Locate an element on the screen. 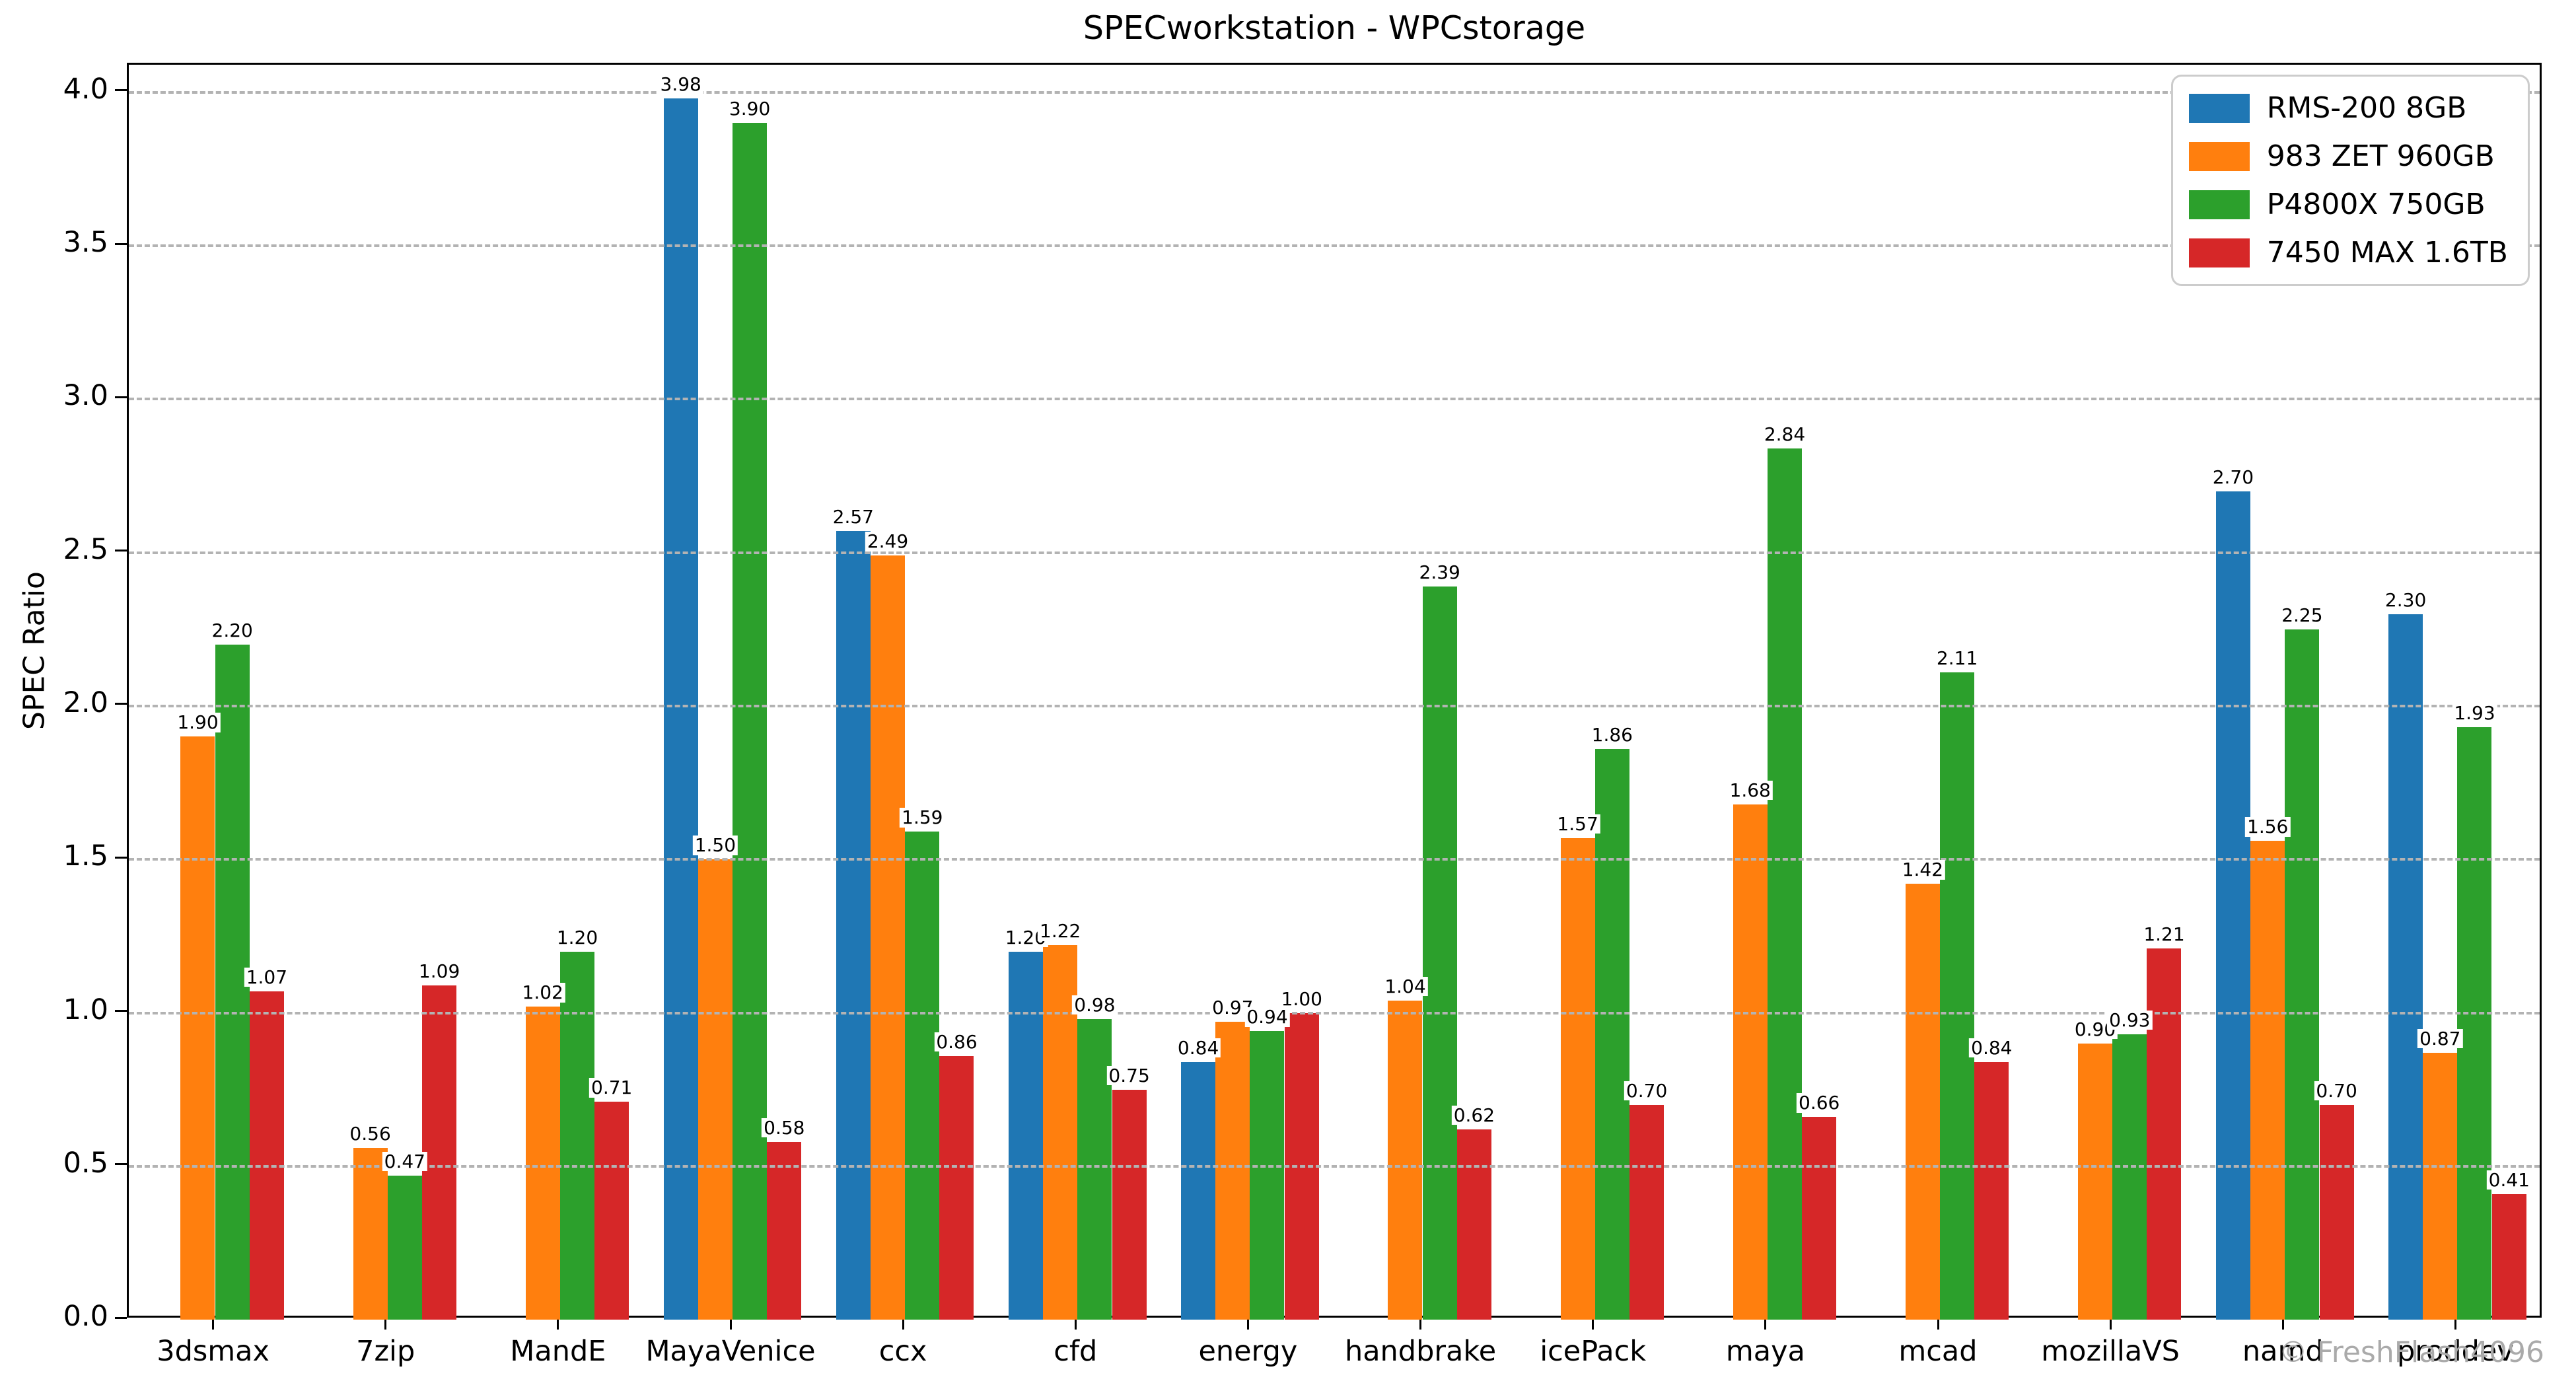 The width and height of the screenshot is (2576, 1387). bar-value-label: 2.30 is located at coordinates (2405, 600).